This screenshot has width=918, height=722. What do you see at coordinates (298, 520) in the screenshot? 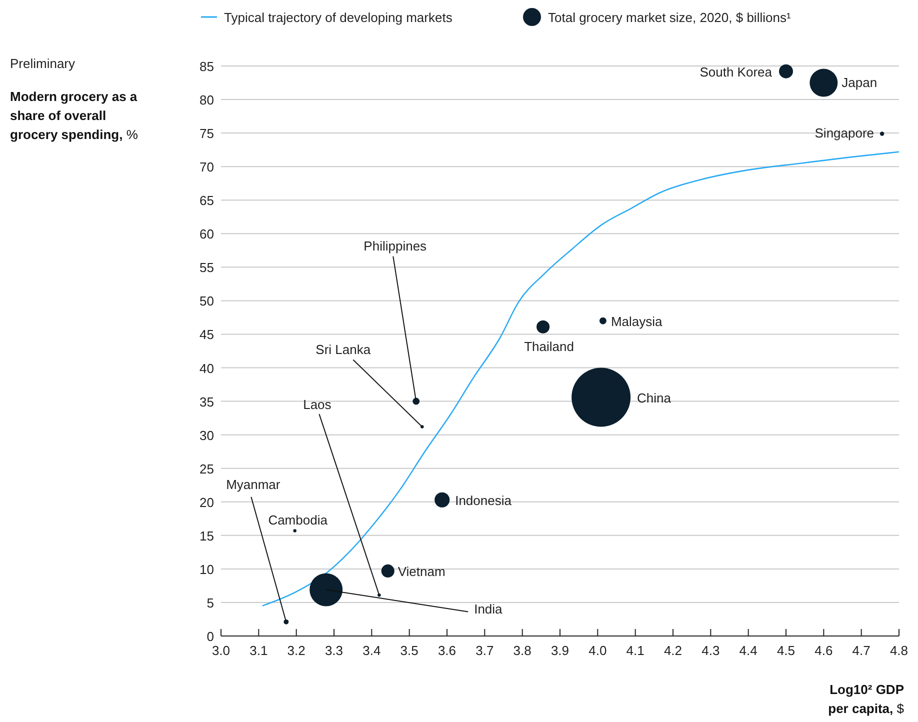
I see `annotation: Cambodia` at bounding box center [298, 520].